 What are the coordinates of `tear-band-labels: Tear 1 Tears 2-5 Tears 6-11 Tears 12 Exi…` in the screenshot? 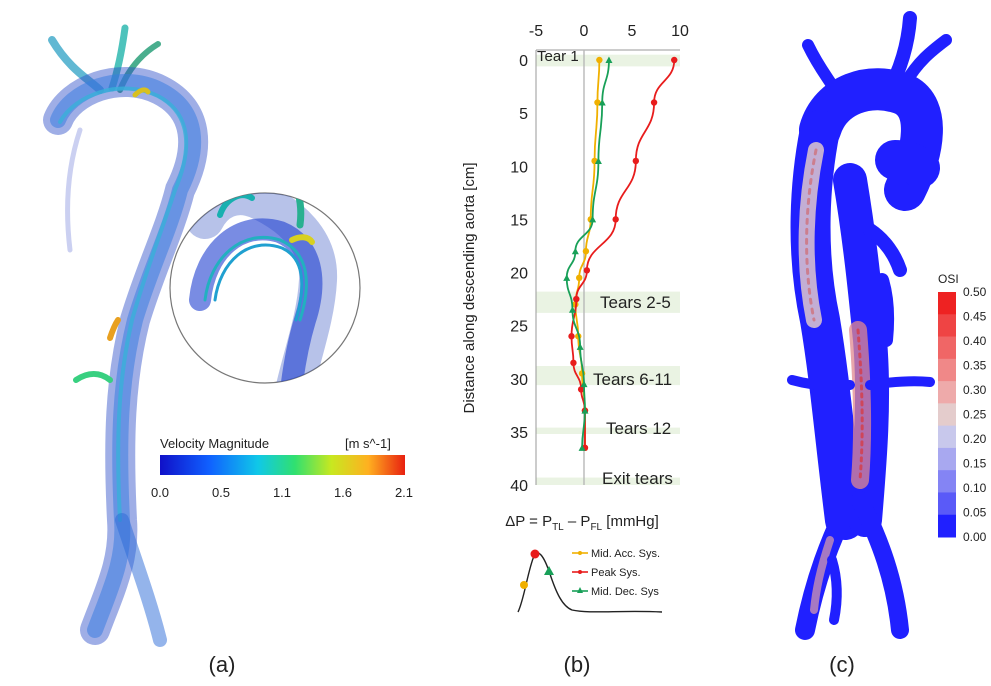 It's located at (605, 268).